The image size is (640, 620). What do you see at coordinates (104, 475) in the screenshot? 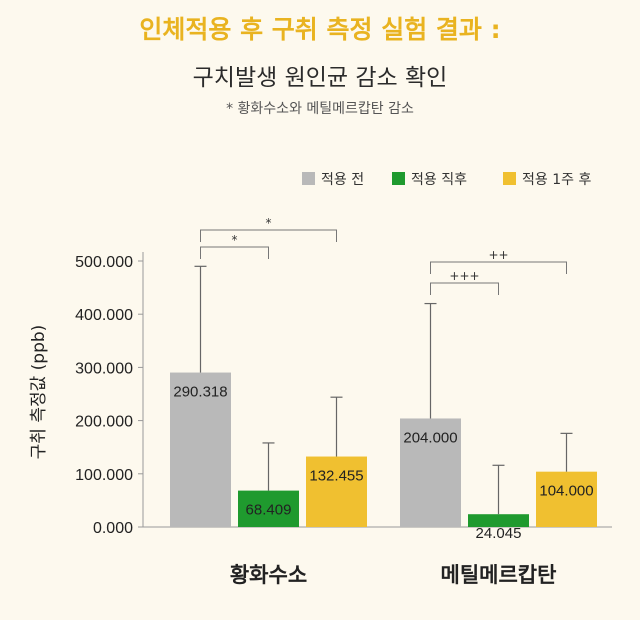
I see `y-tick-label: 100.000` at bounding box center [104, 475].